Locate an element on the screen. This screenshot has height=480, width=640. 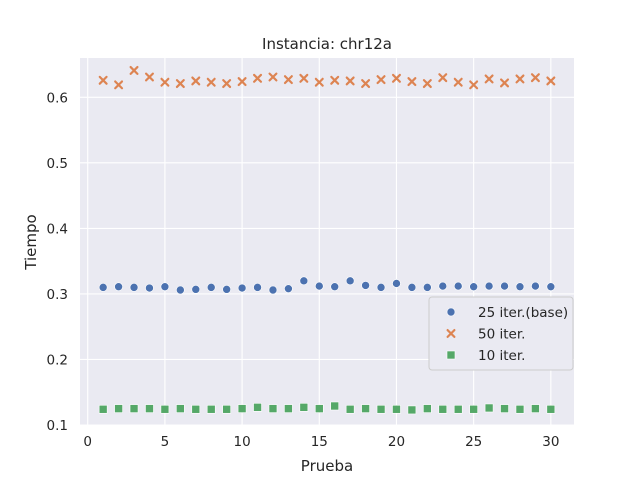
legend-marker-circle is located at coordinates (451, 312).